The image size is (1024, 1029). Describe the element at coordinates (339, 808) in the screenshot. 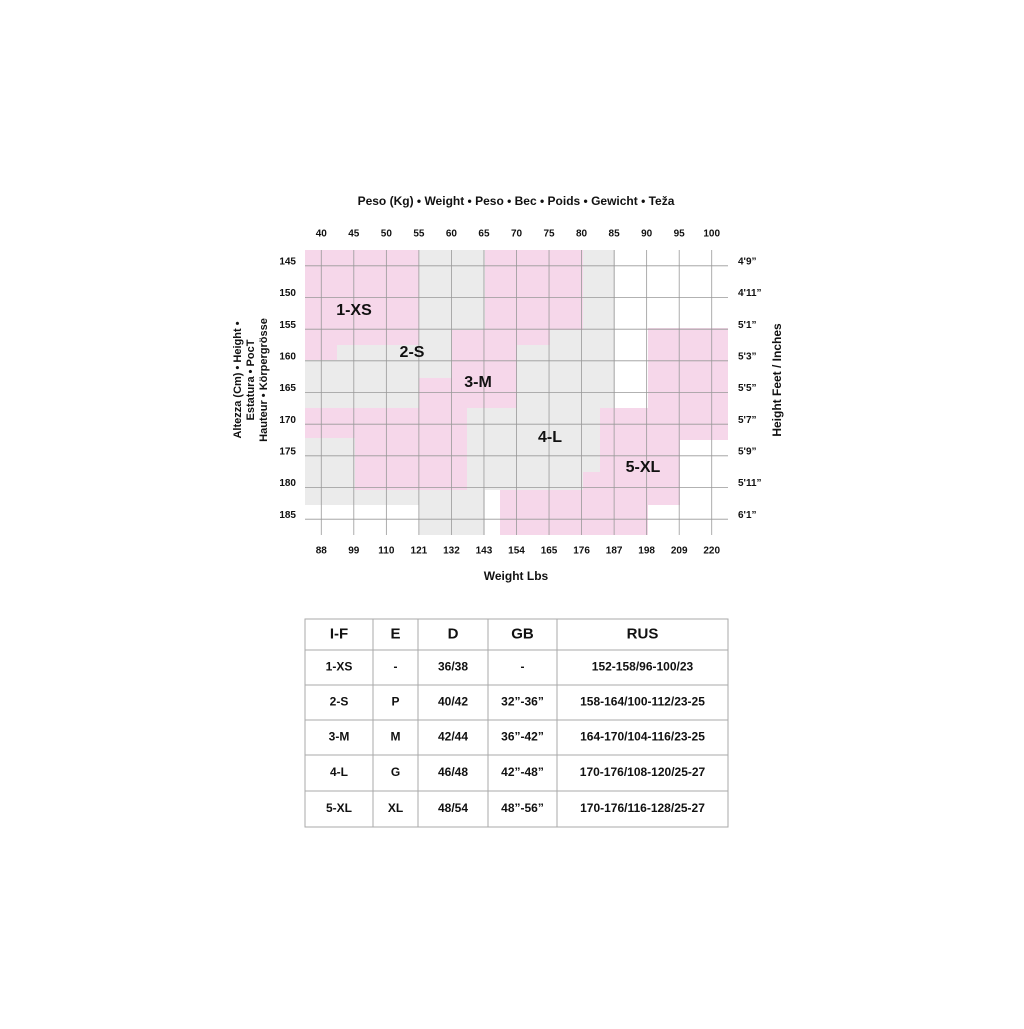

I see `table-cell: 5-XL` at that location.